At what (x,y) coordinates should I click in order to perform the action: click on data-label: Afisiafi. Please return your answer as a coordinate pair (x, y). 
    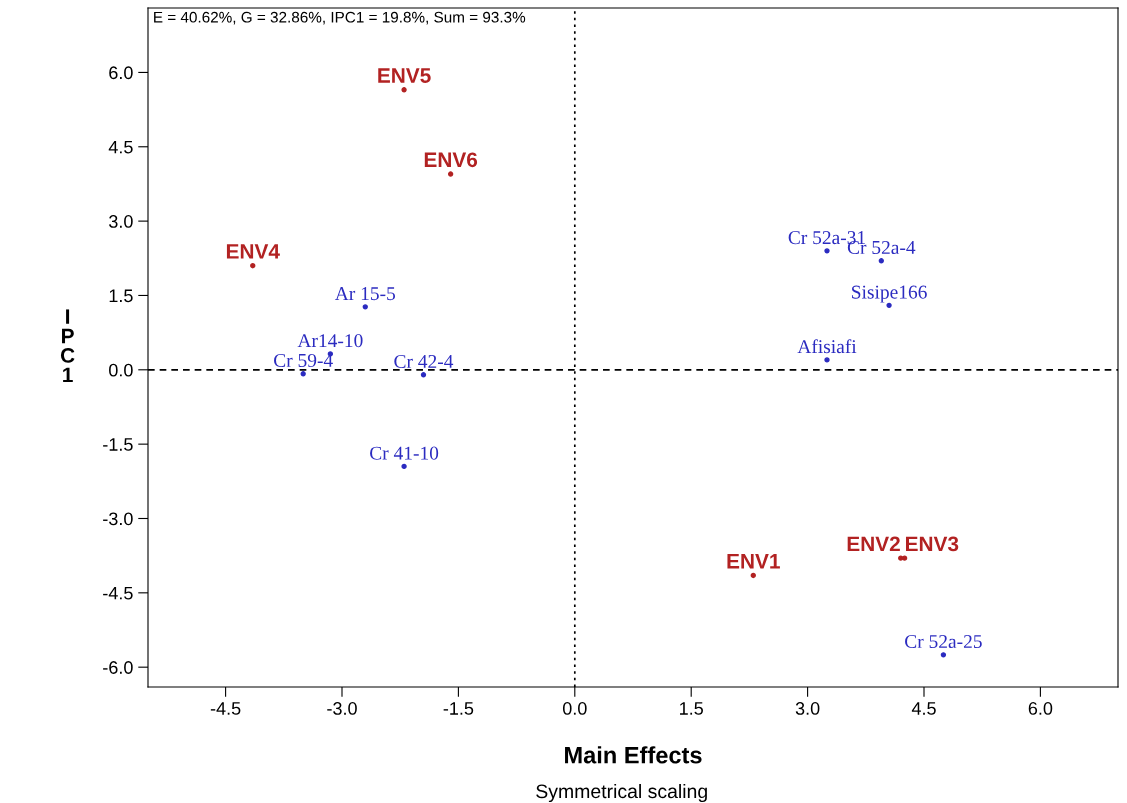
    Looking at the image, I should click on (827, 346).